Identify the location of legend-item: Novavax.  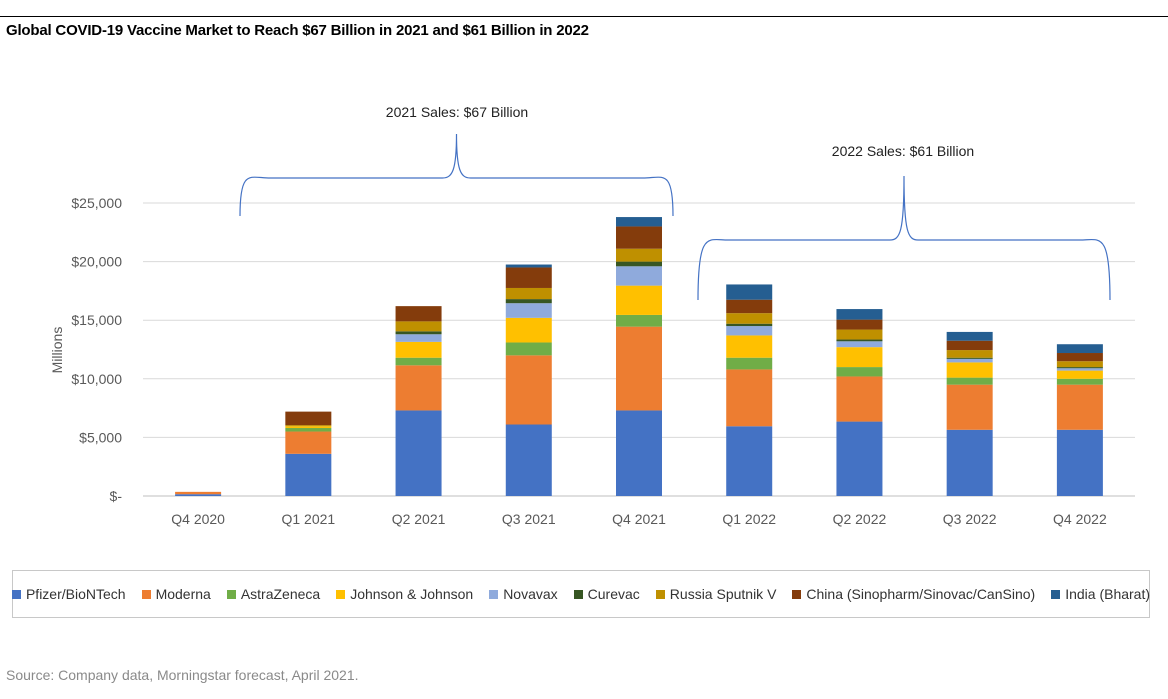
(523, 594).